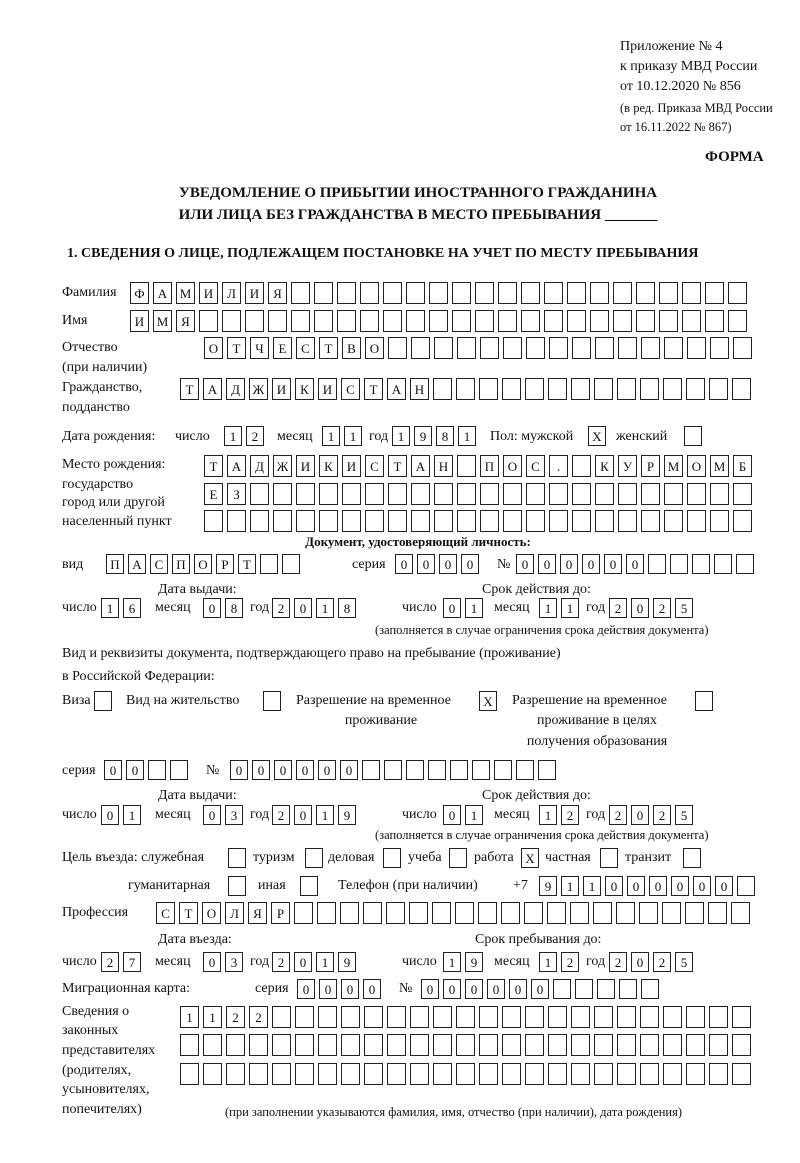 Image resolution: width=800 pixels, height=1163 pixels. Describe the element at coordinates (234, 608) in the screenshot. I see `char-box: 8` at that location.